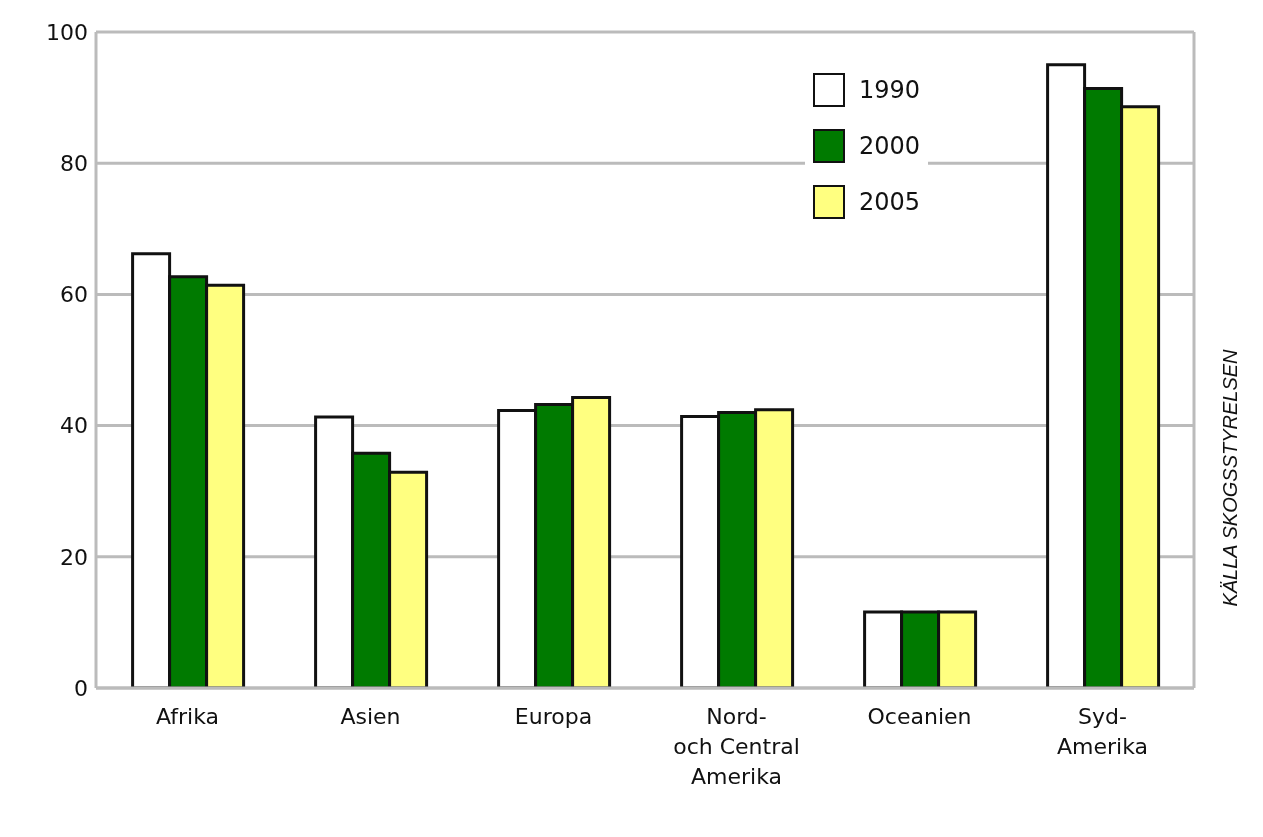 The image size is (1263, 837). Describe the element at coordinates (1230, 478) in the screenshot. I see `text: KÄLLA SKOGSSTYRELSEN` at that location.